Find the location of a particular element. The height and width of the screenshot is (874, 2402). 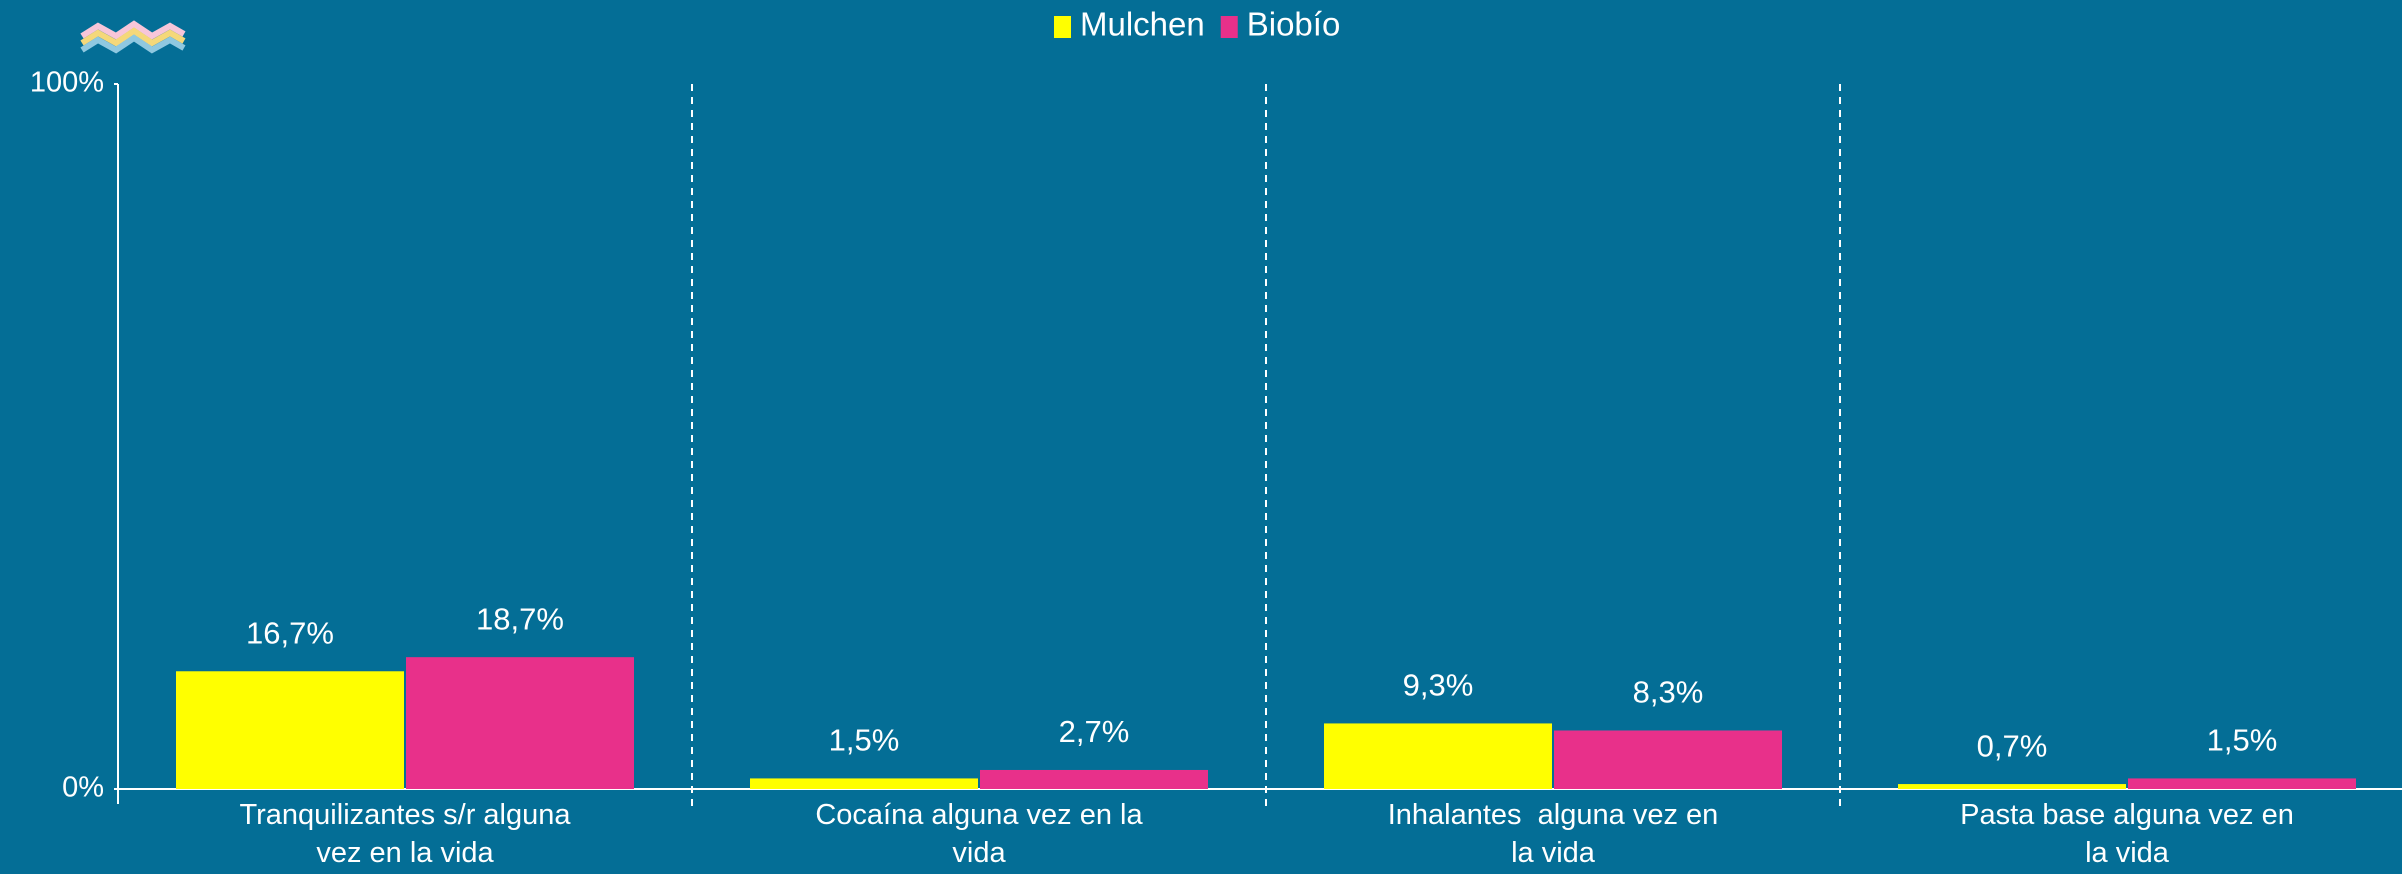

value-label: 2,7% is located at coordinates (1094, 731).